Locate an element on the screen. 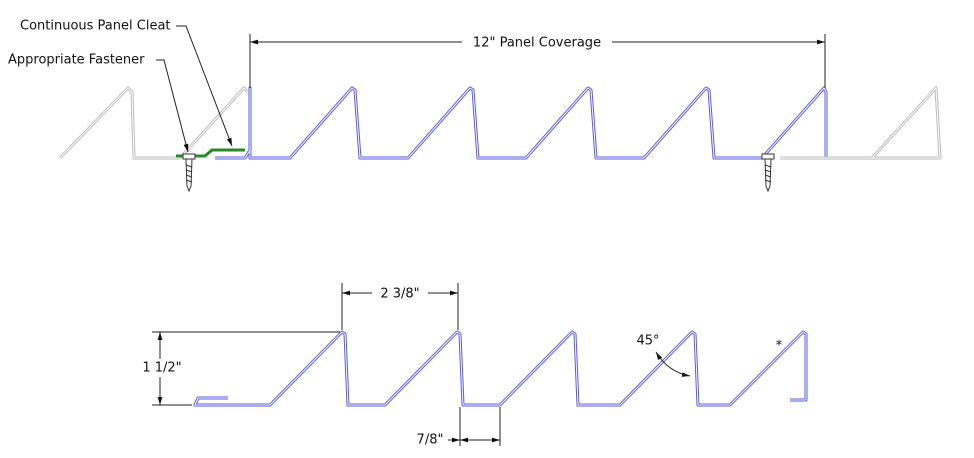  angle-label: 45° is located at coordinates (647, 341).